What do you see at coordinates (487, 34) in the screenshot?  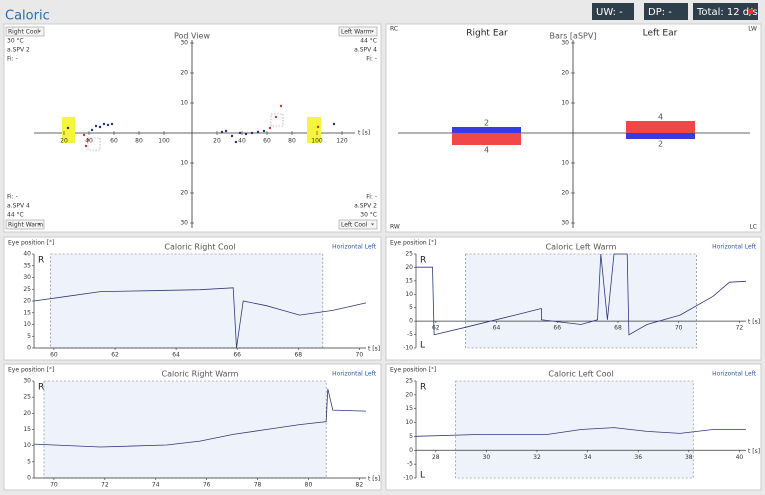 I see `ear-label: Right Ear` at bounding box center [487, 34].